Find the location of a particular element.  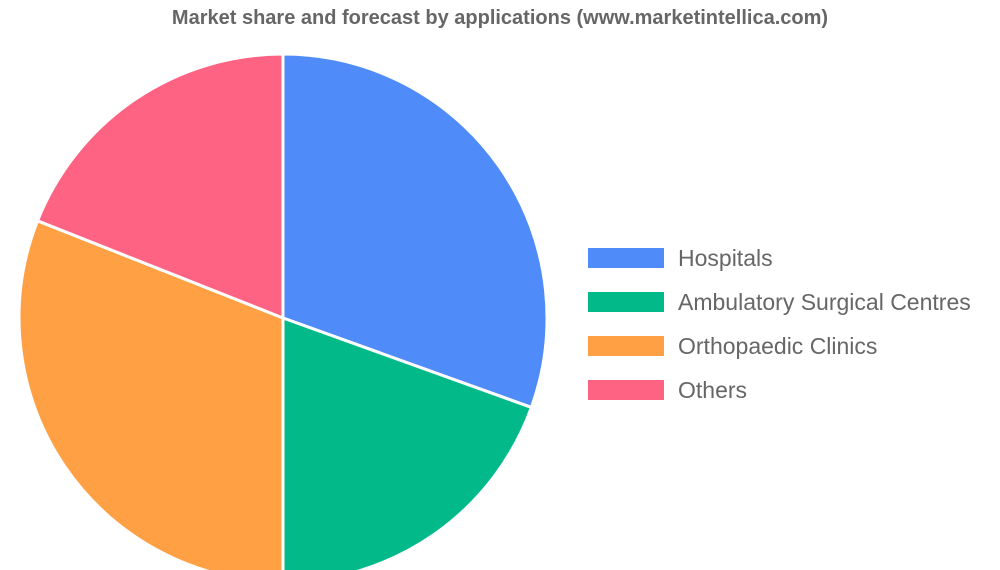

legend-label: Ambulatory Surgical Centres is located at coordinates (824, 301).